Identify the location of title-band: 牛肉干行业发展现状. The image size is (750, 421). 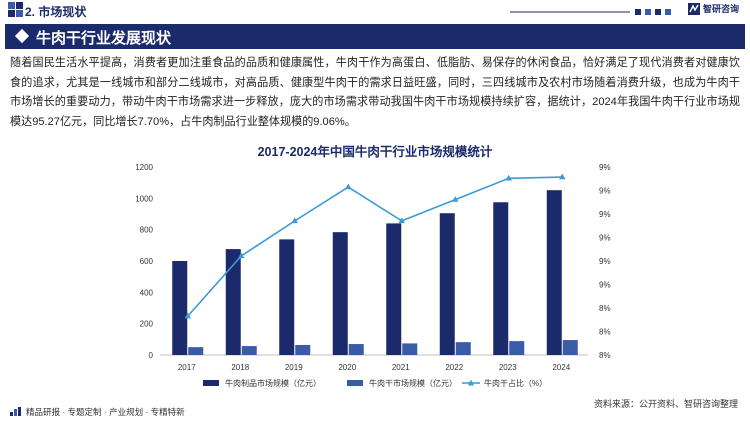
(375, 36).